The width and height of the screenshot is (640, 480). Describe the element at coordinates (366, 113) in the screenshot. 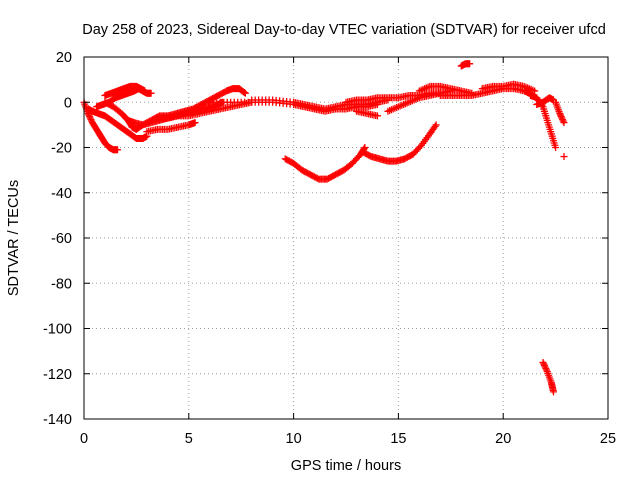

I see `series-arc-l` at that location.